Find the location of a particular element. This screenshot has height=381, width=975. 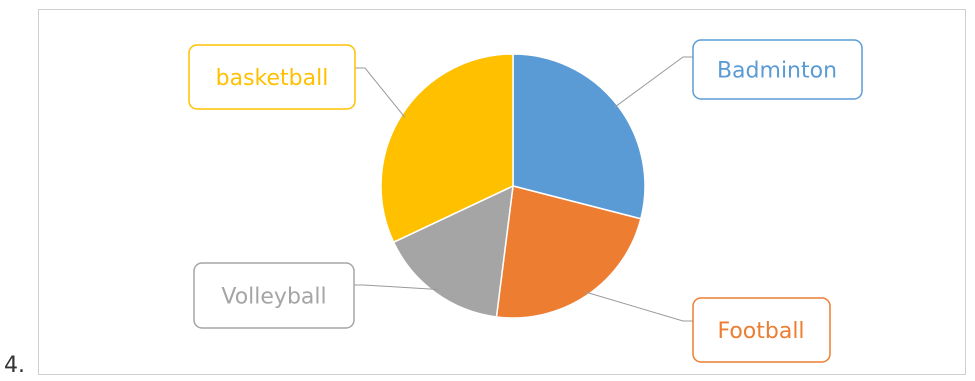

leader-line-basketball is located at coordinates (380, 92).